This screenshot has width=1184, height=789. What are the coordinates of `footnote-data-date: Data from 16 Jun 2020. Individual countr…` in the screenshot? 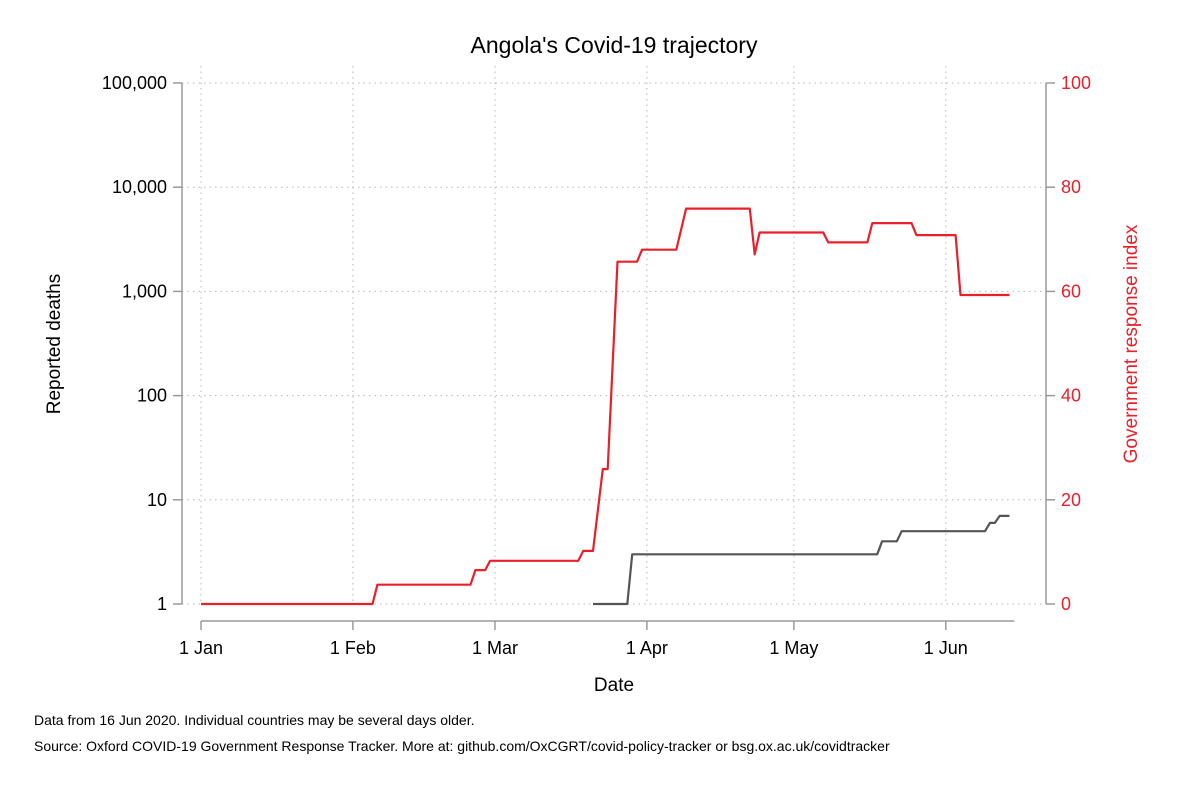 It's located at (254, 720).